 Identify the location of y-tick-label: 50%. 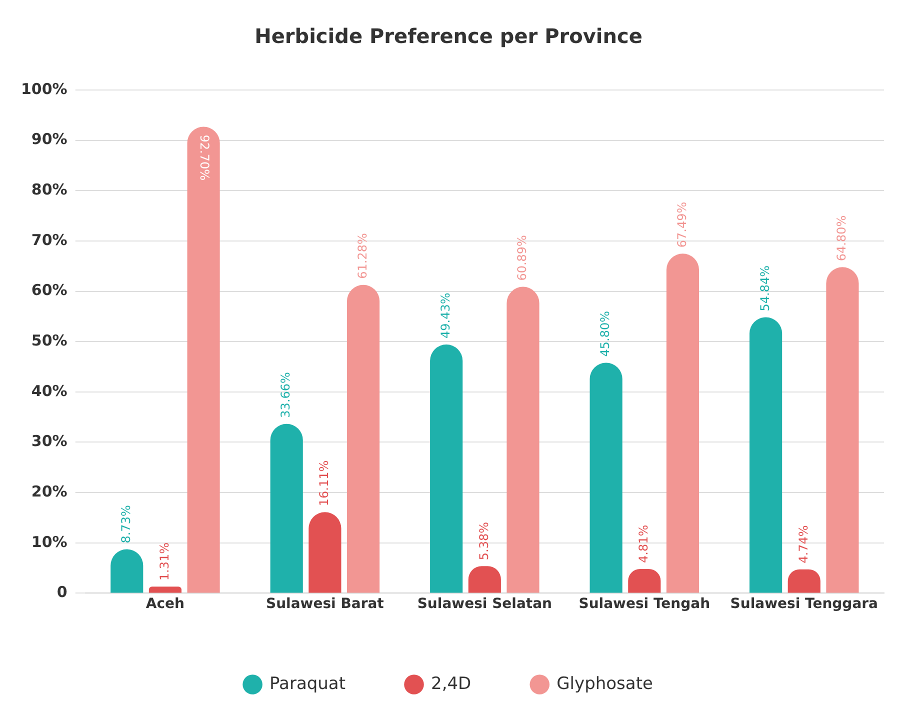
(49, 340).